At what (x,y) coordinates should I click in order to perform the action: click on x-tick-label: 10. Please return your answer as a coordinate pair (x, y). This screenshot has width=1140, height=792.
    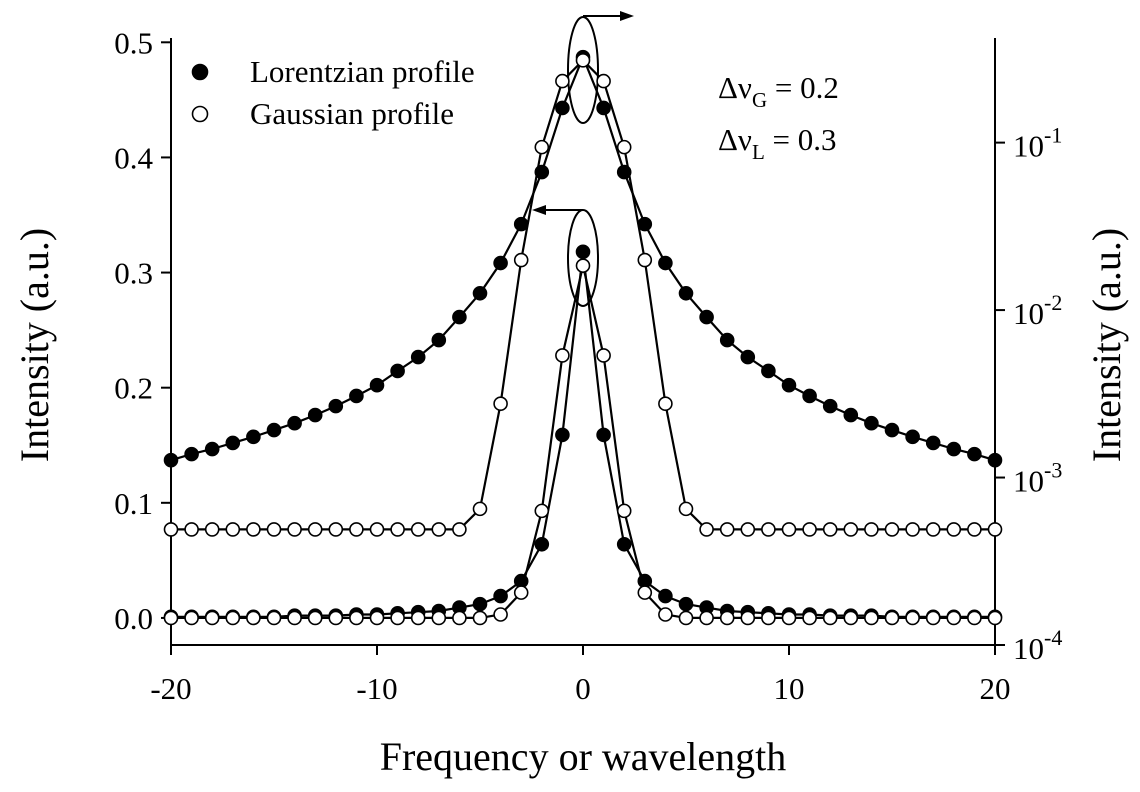
    Looking at the image, I should click on (789, 688).